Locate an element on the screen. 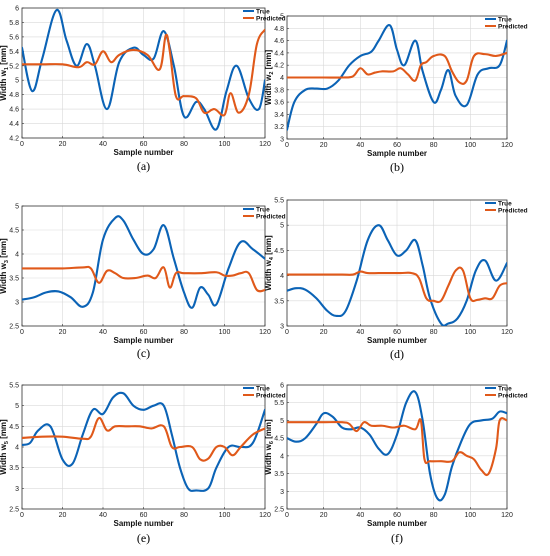 Image resolution: width=550 pixels, height=556 pixels. y-axis-title: Width w4 [mm] is located at coordinates (269, 263).